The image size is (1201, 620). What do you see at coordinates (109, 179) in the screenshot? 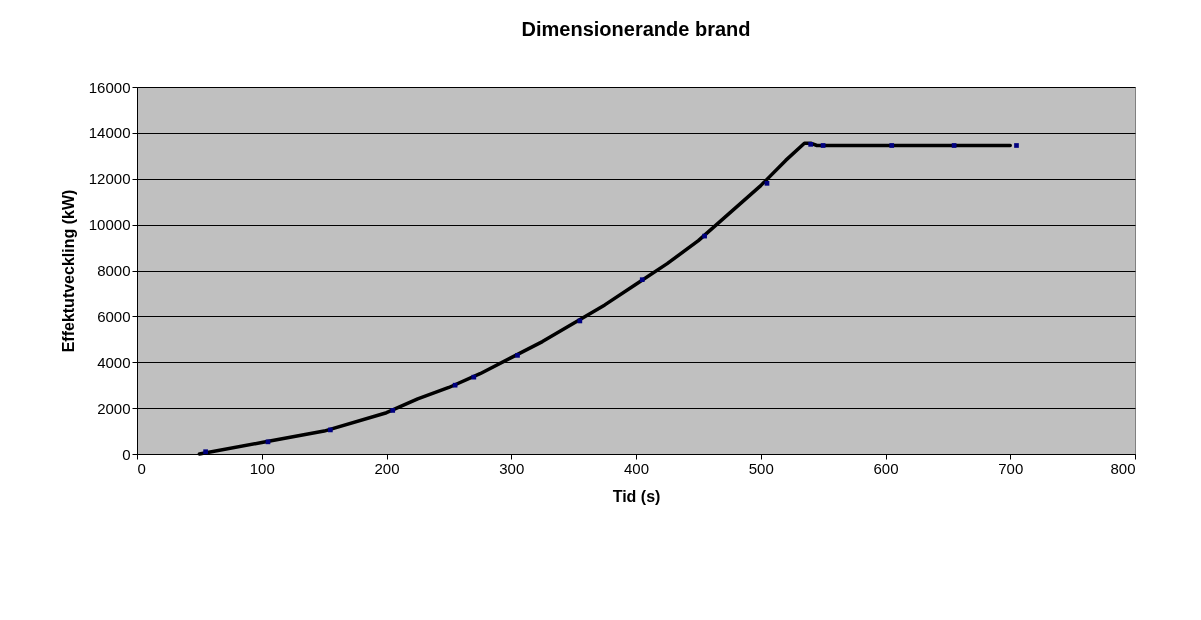
I see `y-tick-label: 12000` at bounding box center [109, 179].